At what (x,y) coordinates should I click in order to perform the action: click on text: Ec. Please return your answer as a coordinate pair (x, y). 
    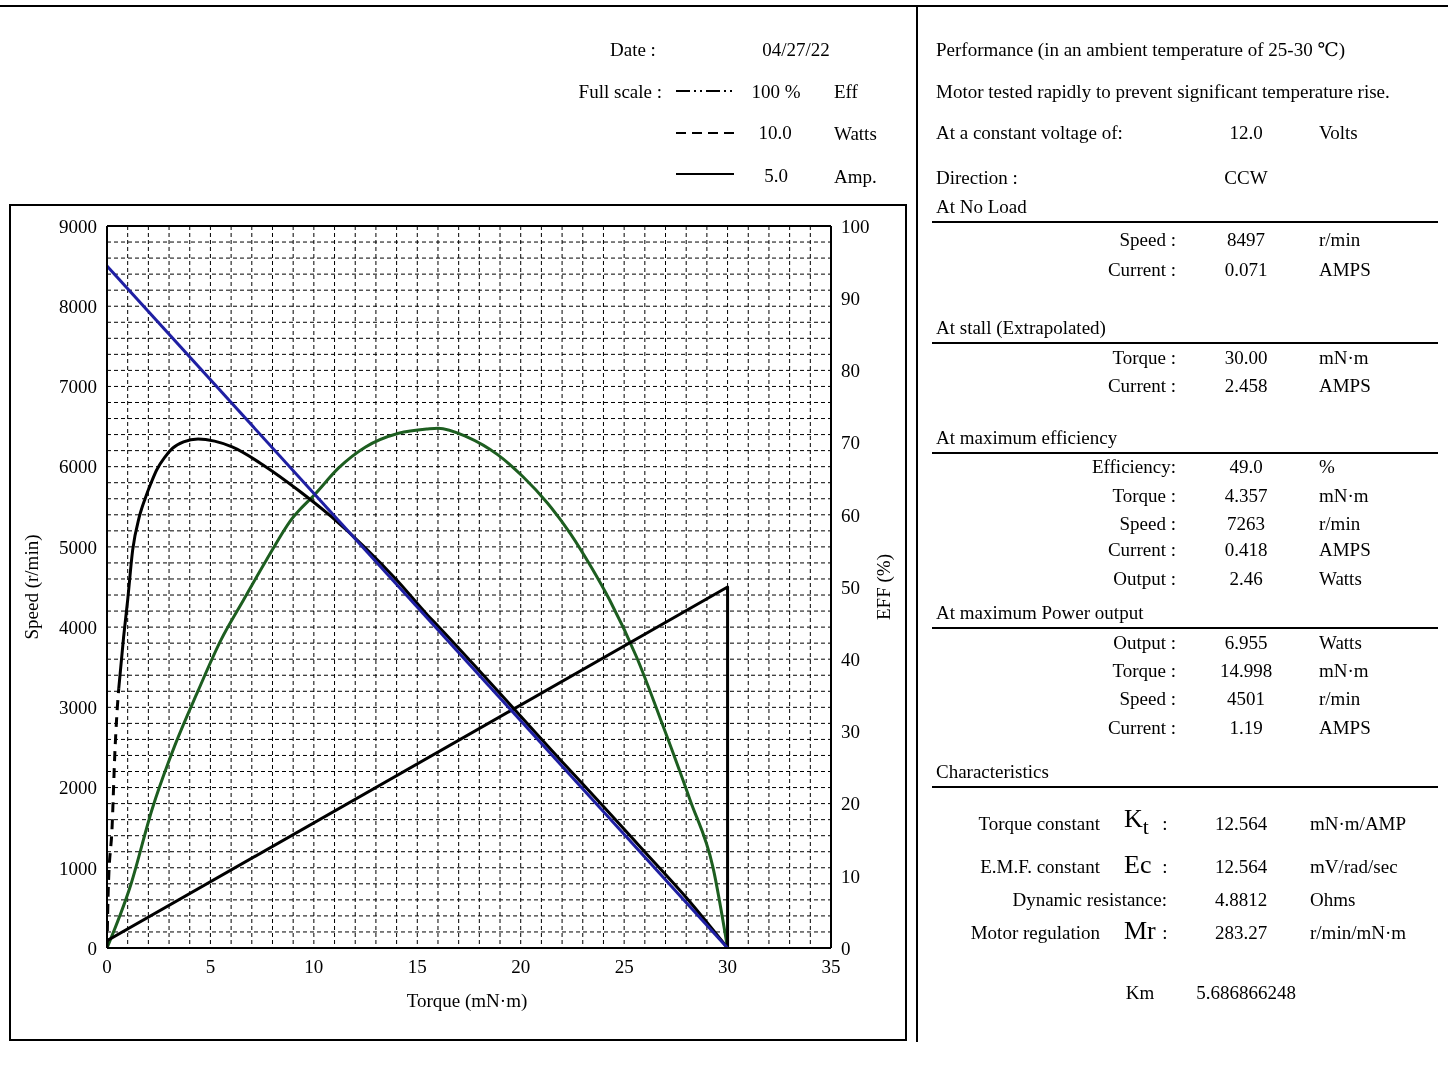
    Looking at the image, I should click on (1138, 865).